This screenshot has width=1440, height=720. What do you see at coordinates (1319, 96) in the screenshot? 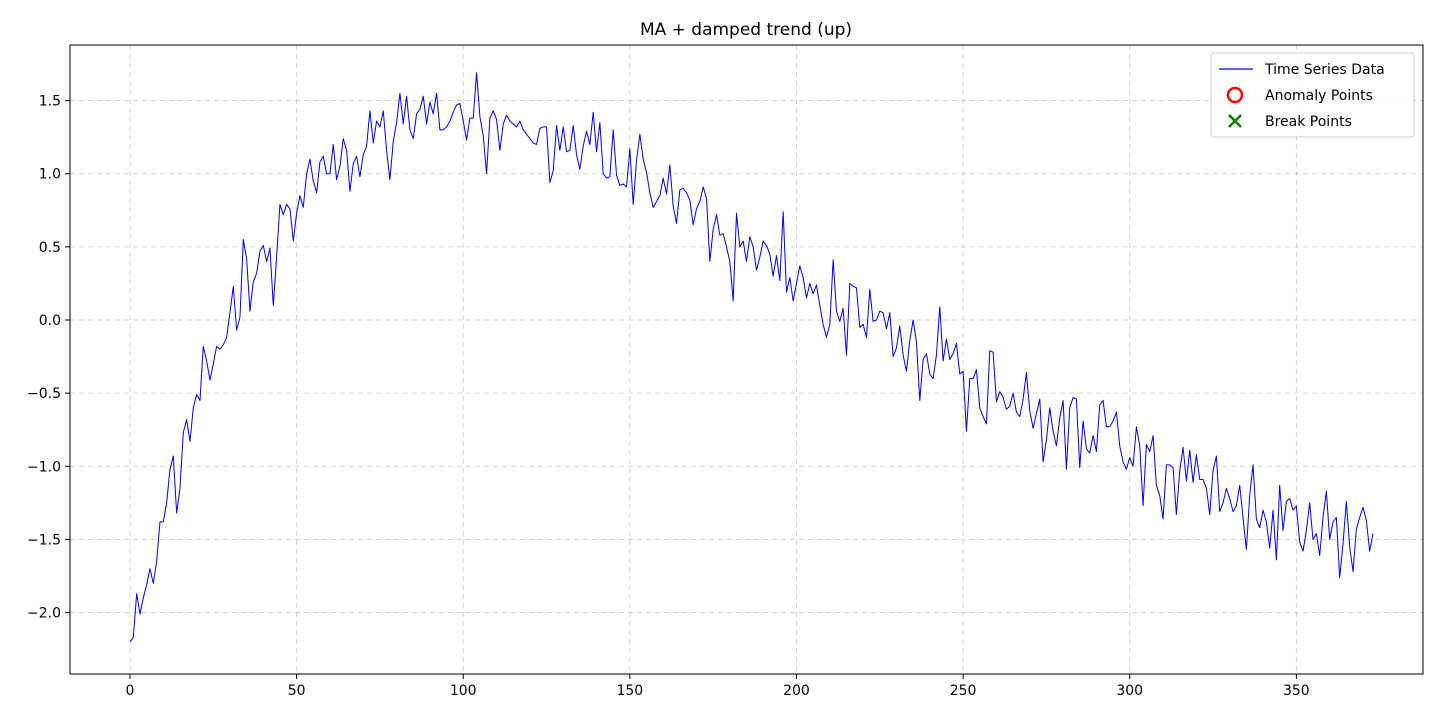
I see `legend-label-anomaly: Anomaly Points` at bounding box center [1319, 96].